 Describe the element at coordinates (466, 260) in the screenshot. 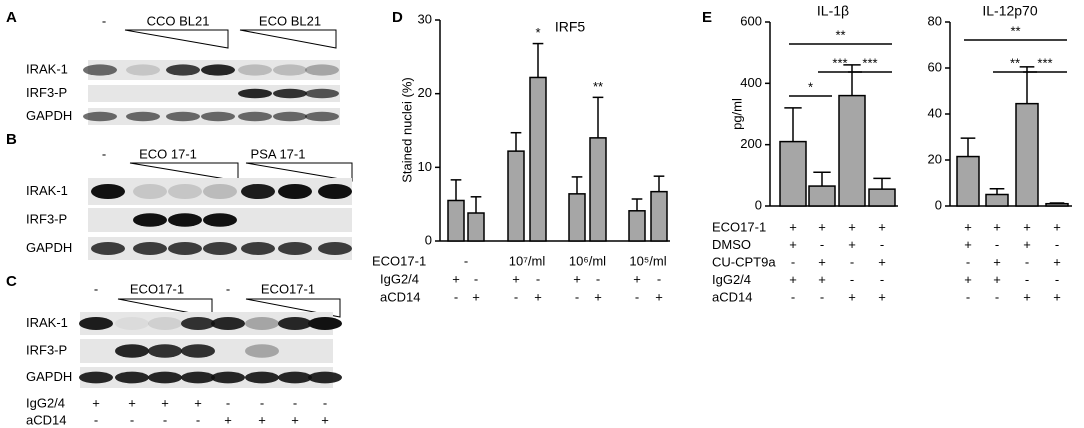

I see `group-label: -` at that location.